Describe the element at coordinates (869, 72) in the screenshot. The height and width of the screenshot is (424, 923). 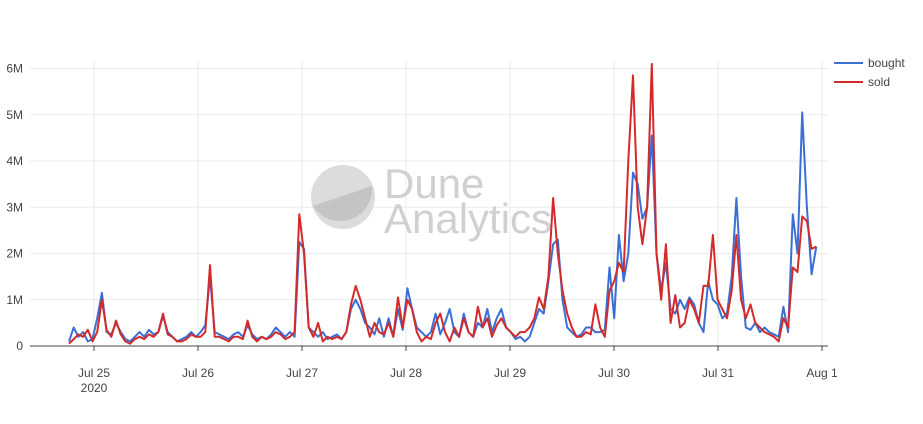
I see `legend: bought sold` at that location.